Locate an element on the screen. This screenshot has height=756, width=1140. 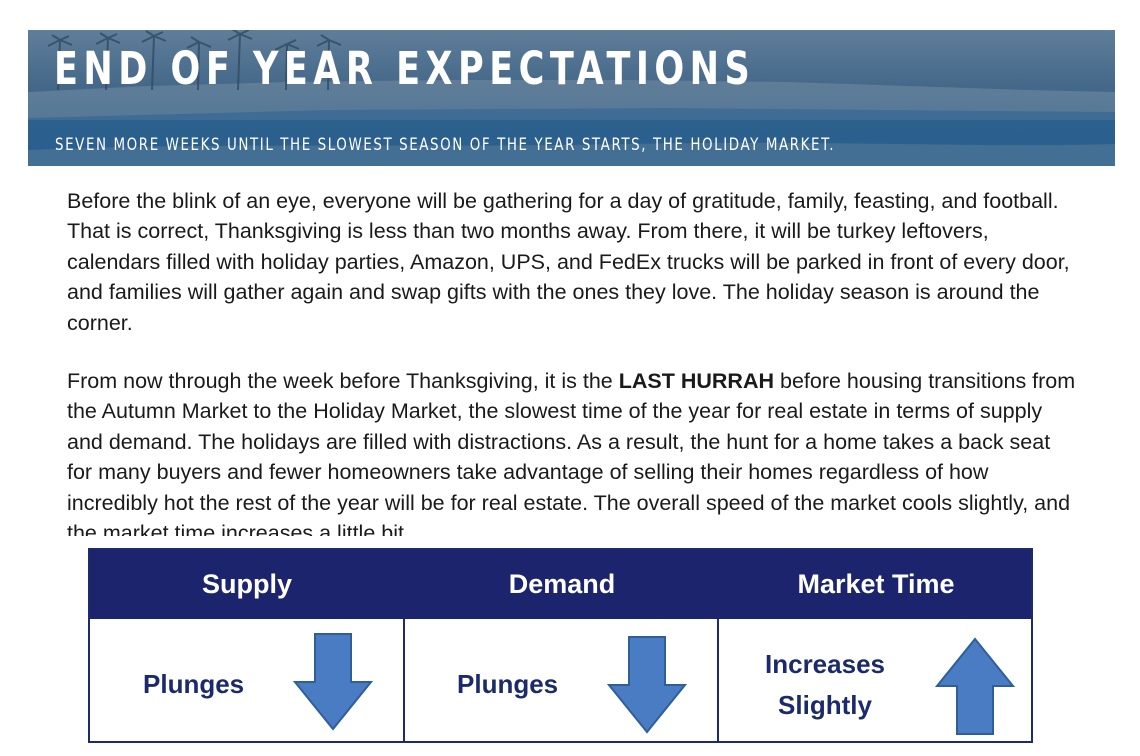
supply-value: Plunges is located at coordinates (194, 684).